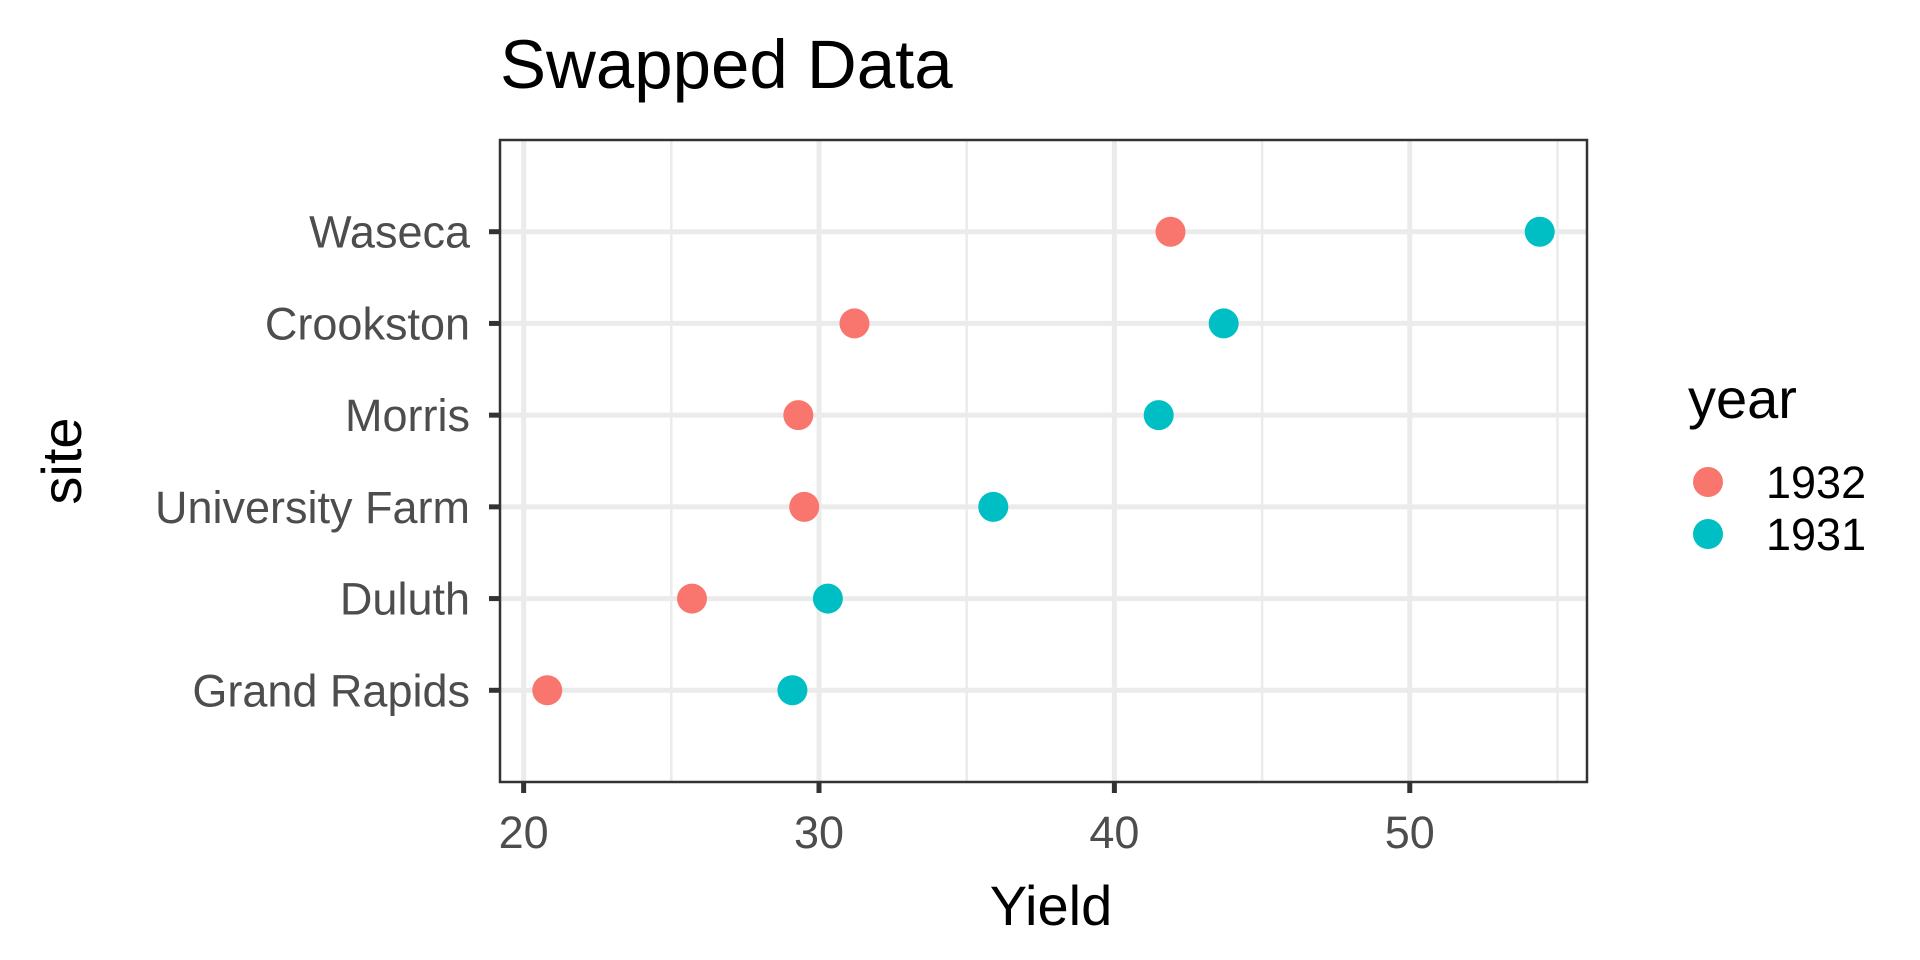 The width and height of the screenshot is (1920, 960). Describe the element at coordinates (819, 832) in the screenshot. I see `x-tick-label: 30` at that location.